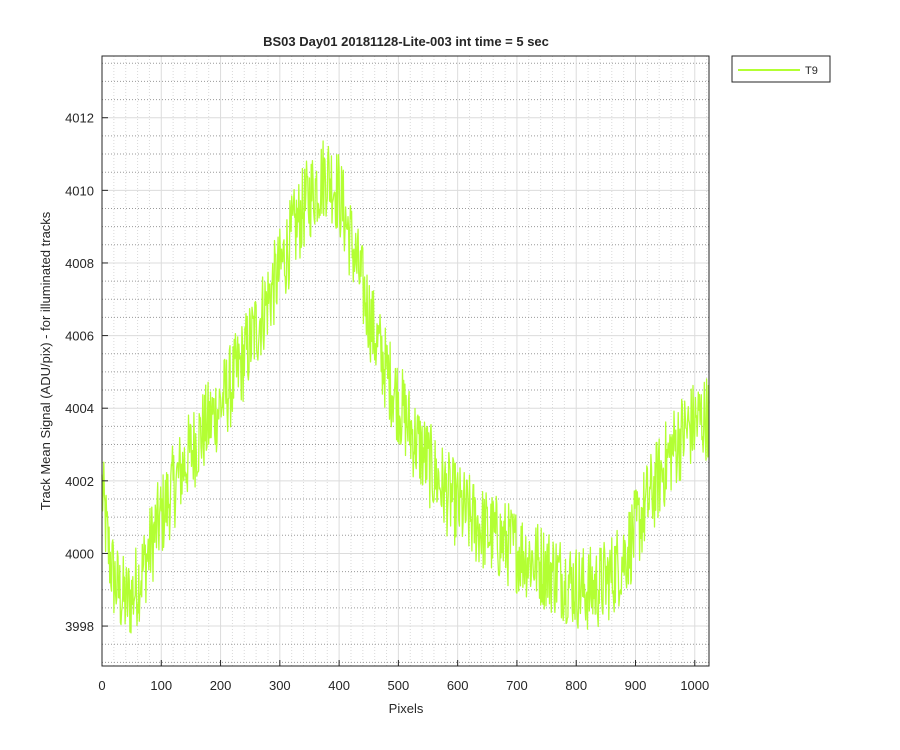 The image size is (900, 750). I want to click on x-tick-label: 400, so click(339, 685).